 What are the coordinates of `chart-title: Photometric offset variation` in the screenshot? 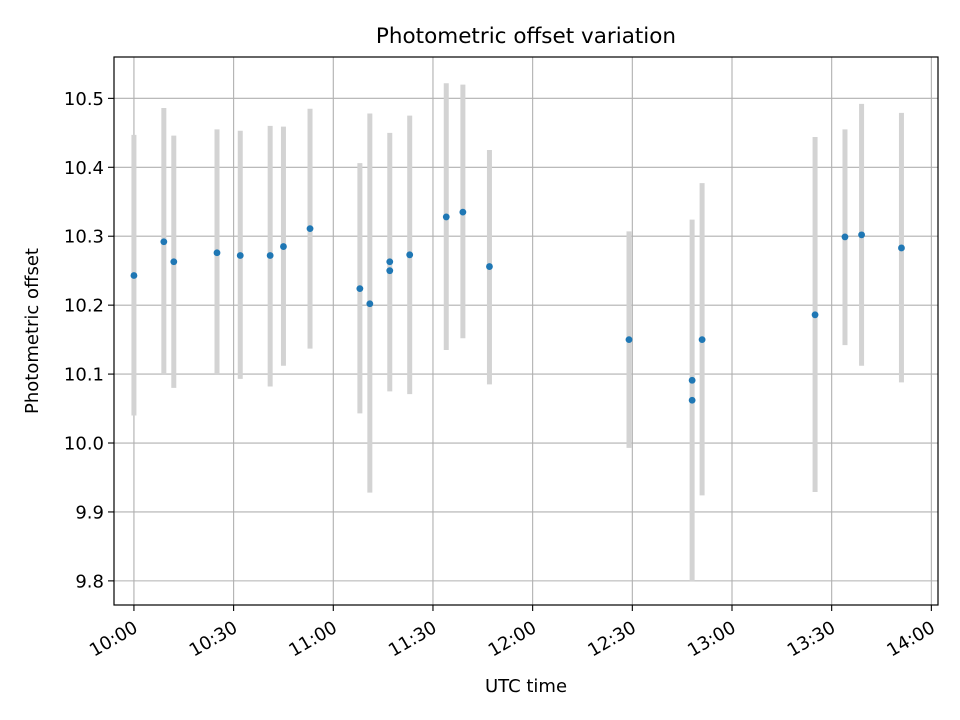 It's located at (526, 36).